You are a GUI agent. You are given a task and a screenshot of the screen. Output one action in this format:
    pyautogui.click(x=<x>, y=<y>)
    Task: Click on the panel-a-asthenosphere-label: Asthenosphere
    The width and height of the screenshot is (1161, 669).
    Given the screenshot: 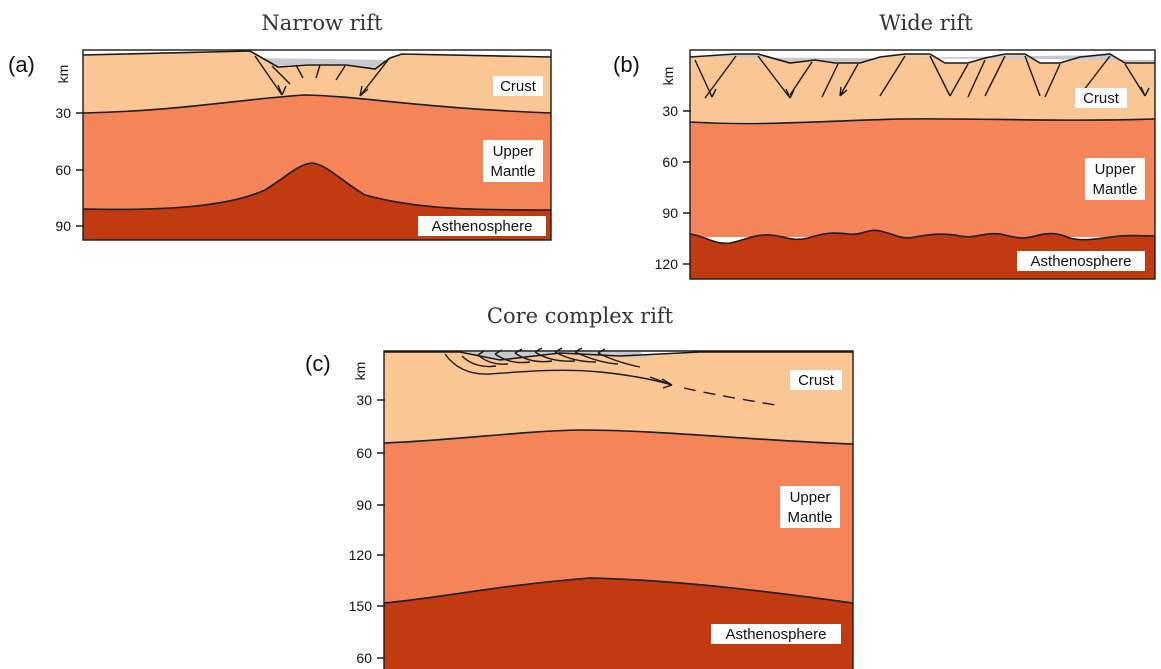 What is the action you would take?
    pyautogui.click(x=482, y=226)
    